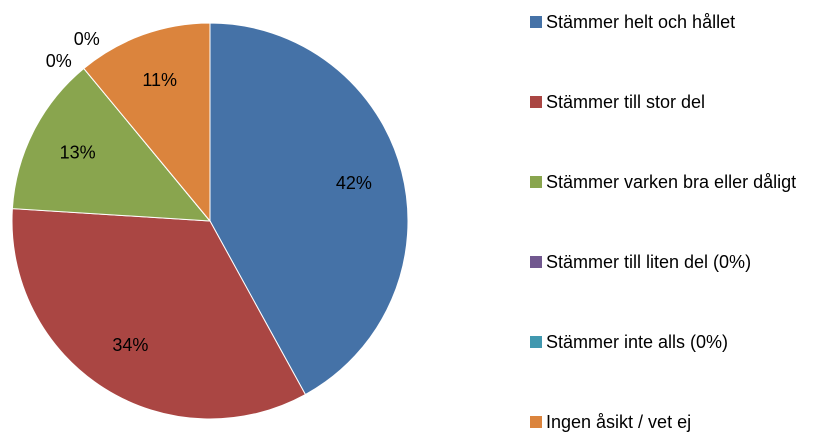  I want to click on legend-label: Ingen åsikt / vet ej, so click(619, 422).